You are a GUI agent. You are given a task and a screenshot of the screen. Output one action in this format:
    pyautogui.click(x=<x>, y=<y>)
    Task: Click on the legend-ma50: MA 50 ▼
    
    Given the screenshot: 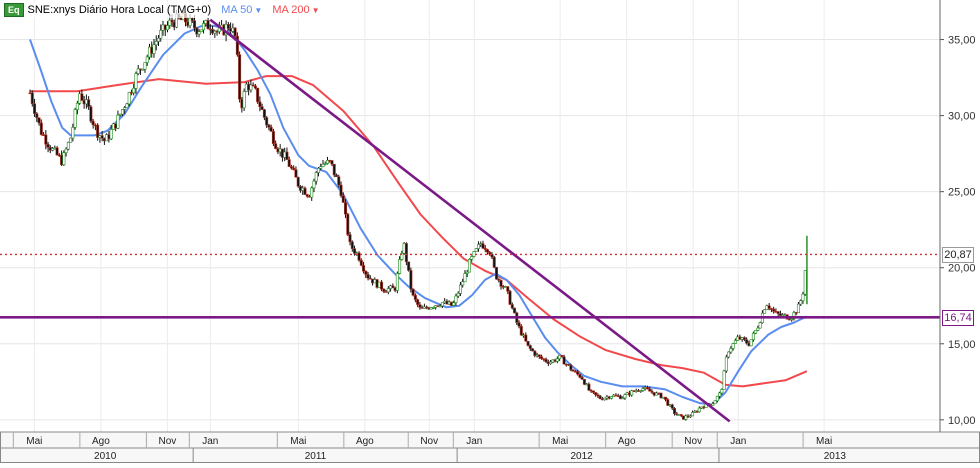 What is the action you would take?
    pyautogui.click(x=241, y=10)
    